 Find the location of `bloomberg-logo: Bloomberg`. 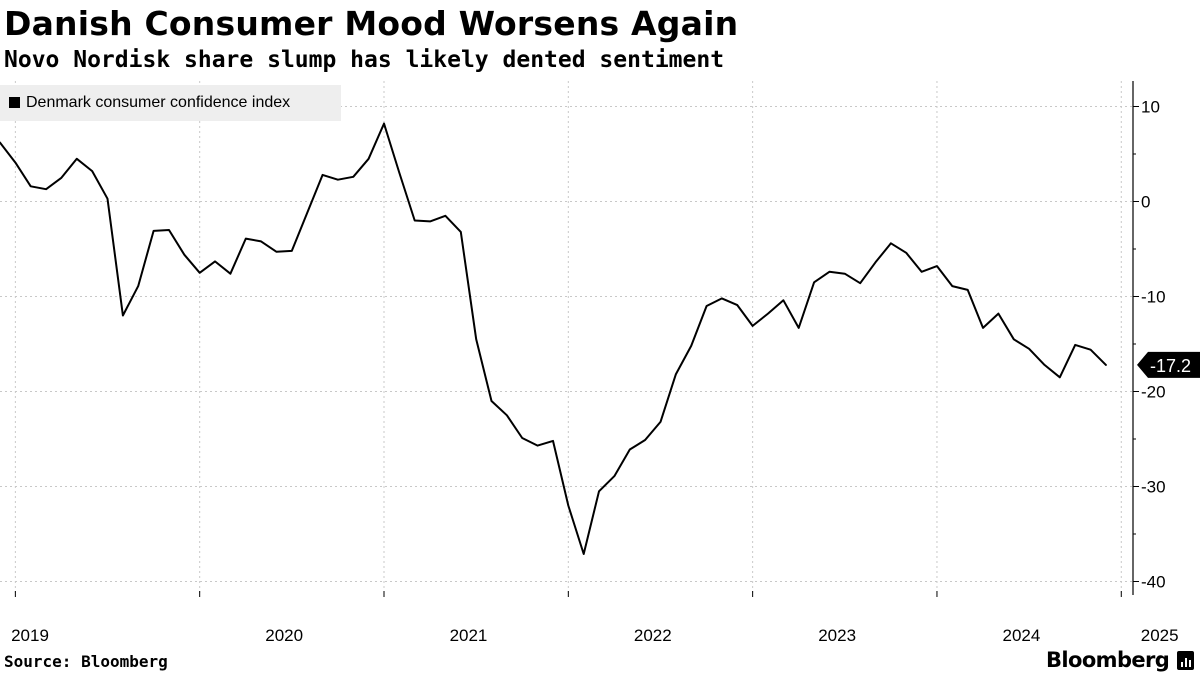

bloomberg-logo: Bloomberg is located at coordinates (1108, 660).